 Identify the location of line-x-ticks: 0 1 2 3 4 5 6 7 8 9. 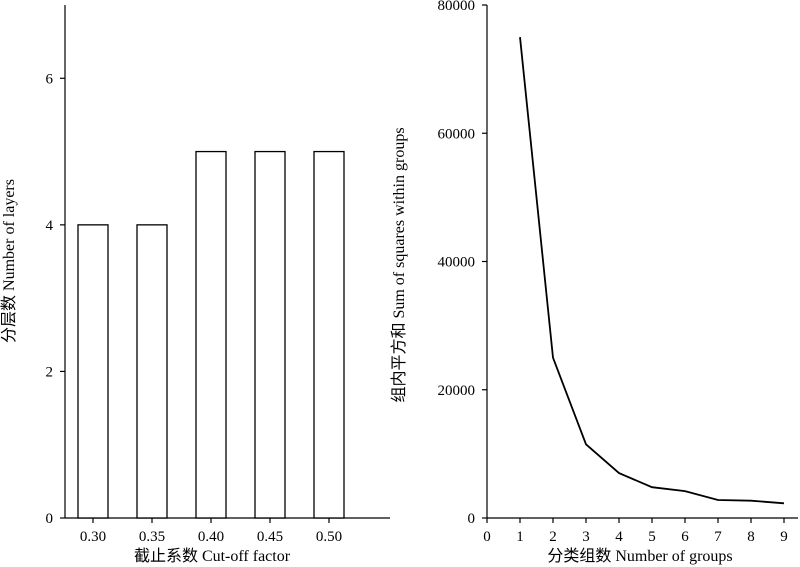
(635, 531).